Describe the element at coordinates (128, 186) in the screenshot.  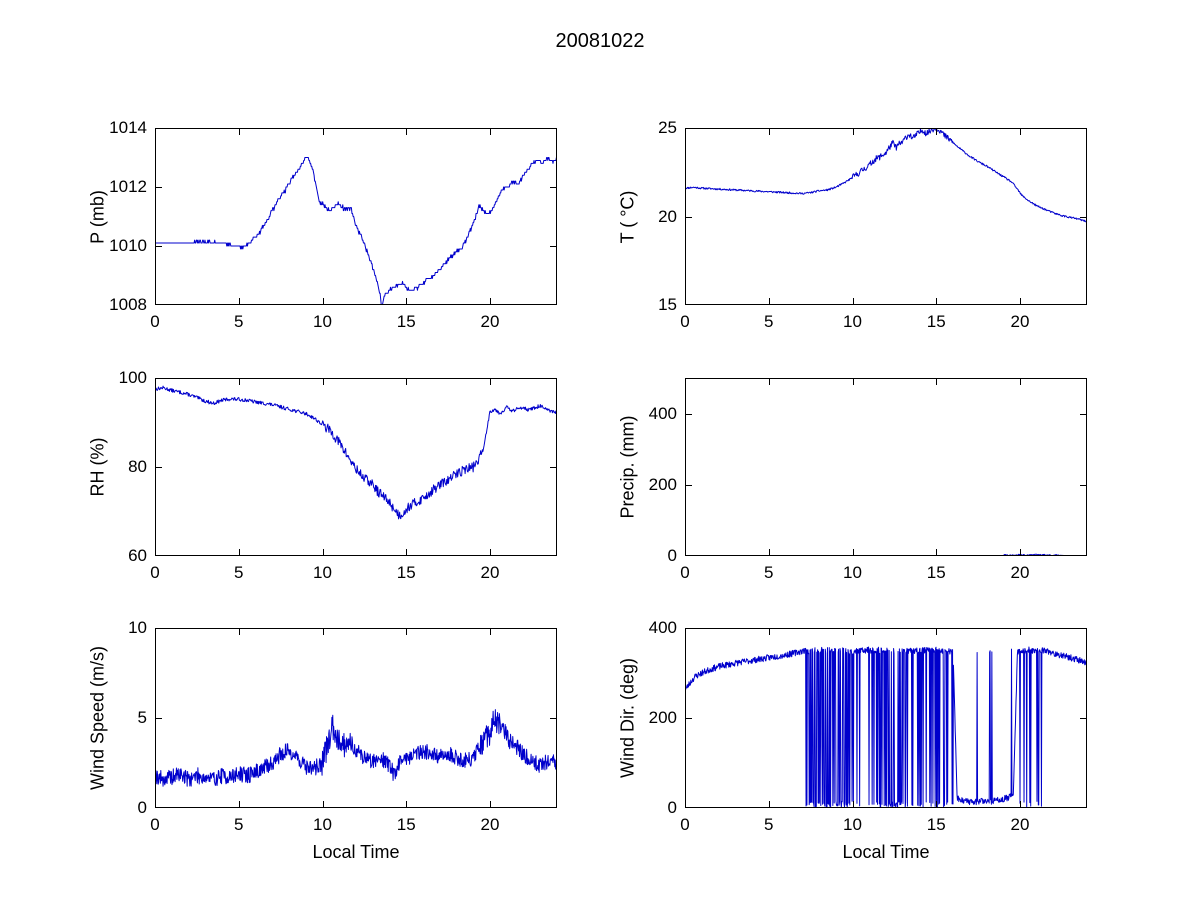
I see `y-tick-label: 1012` at that location.